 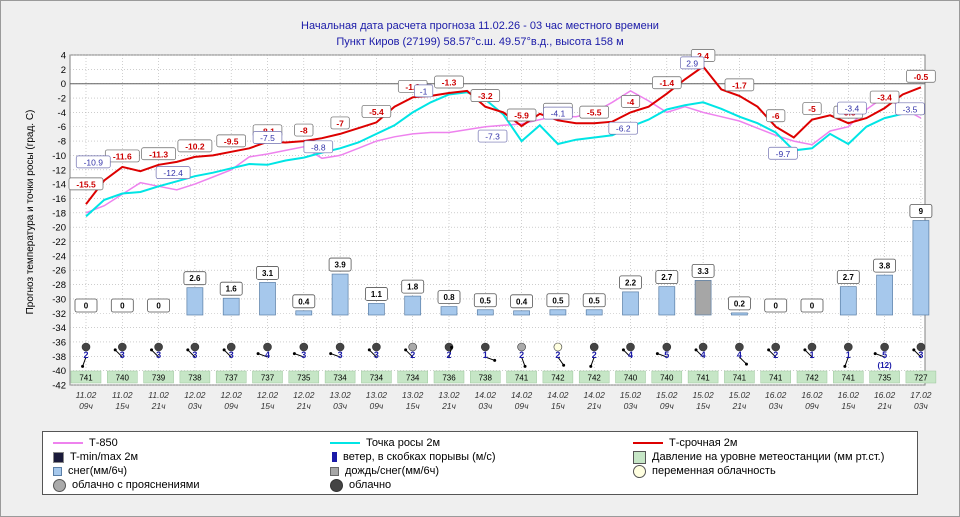 What do you see at coordinates (885, 395) in the screenshot?
I see `x-tick-date: 16.02` at bounding box center [885, 395].